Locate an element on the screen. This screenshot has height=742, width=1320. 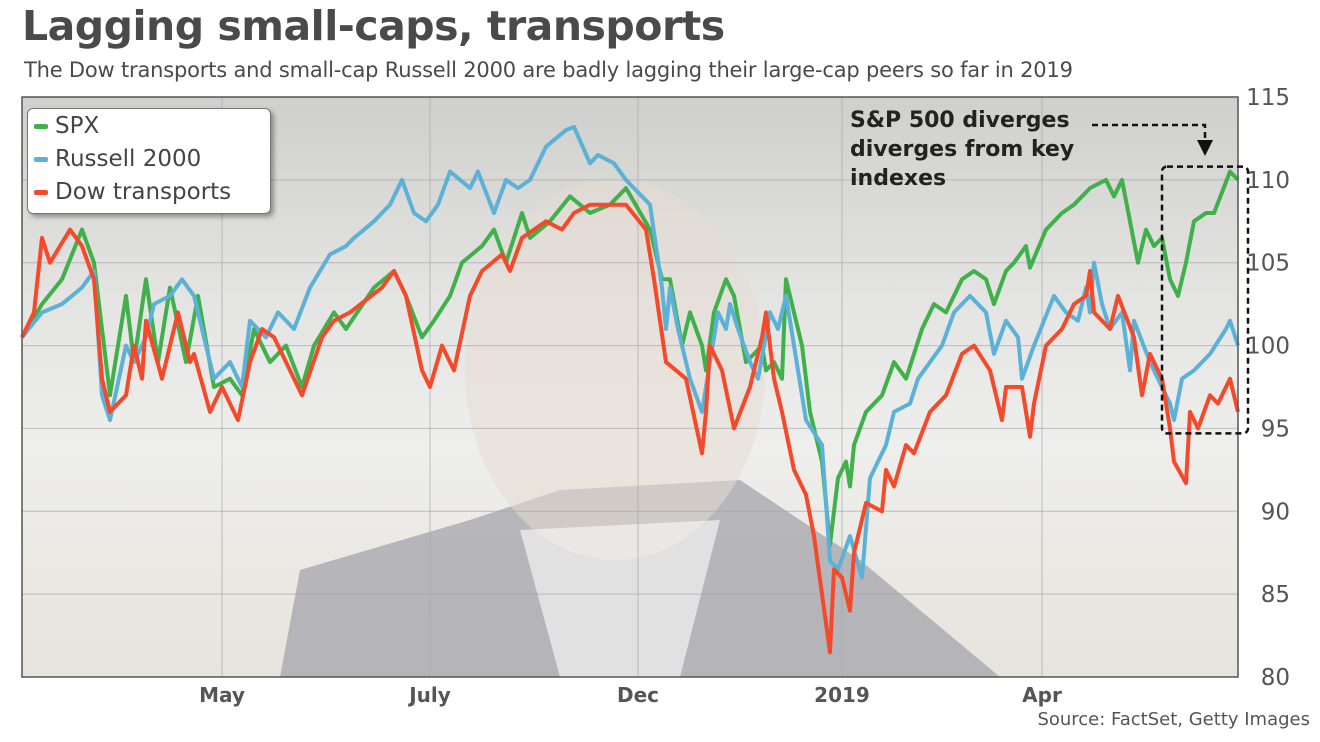
annotation-line: indexes is located at coordinates (898, 178).